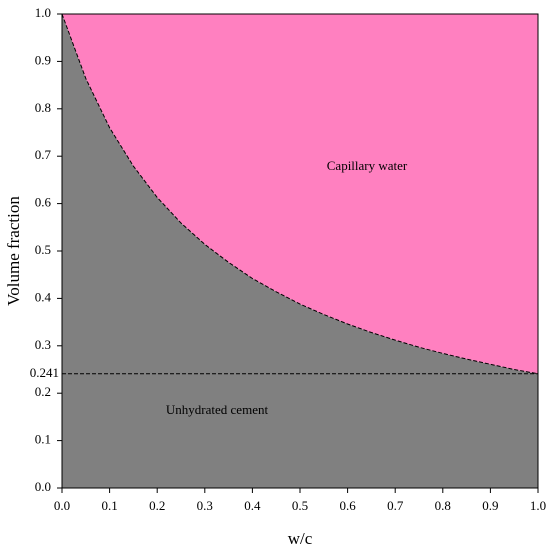 This screenshot has width=550, height=550. Describe the element at coordinates (43, 439) in the screenshot. I see `y-tick-label: 0.1` at that location.